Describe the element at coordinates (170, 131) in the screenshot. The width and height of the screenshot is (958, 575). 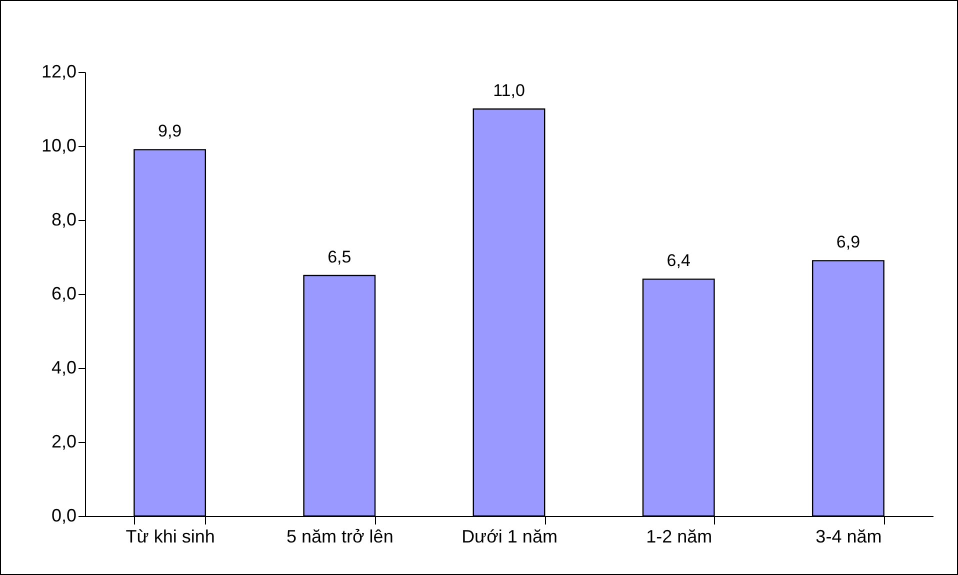
I see `data-label: 9,9` at that location.